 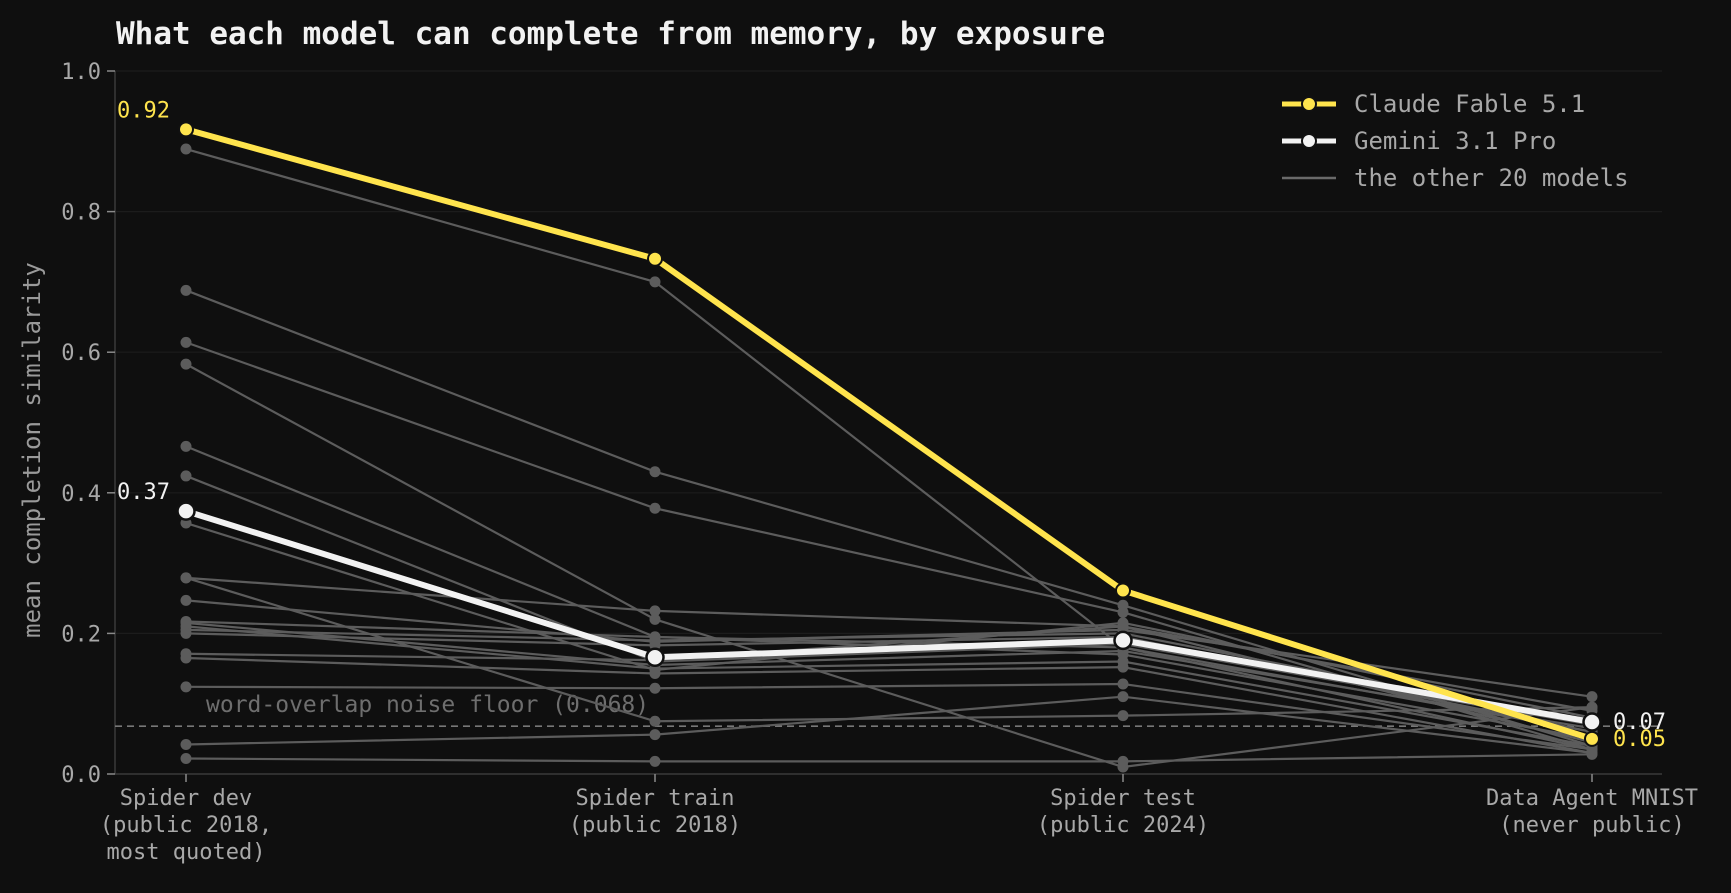 What do you see at coordinates (186, 852) in the screenshot?
I see `x-tick-label-line: most quoted)` at bounding box center [186, 852].